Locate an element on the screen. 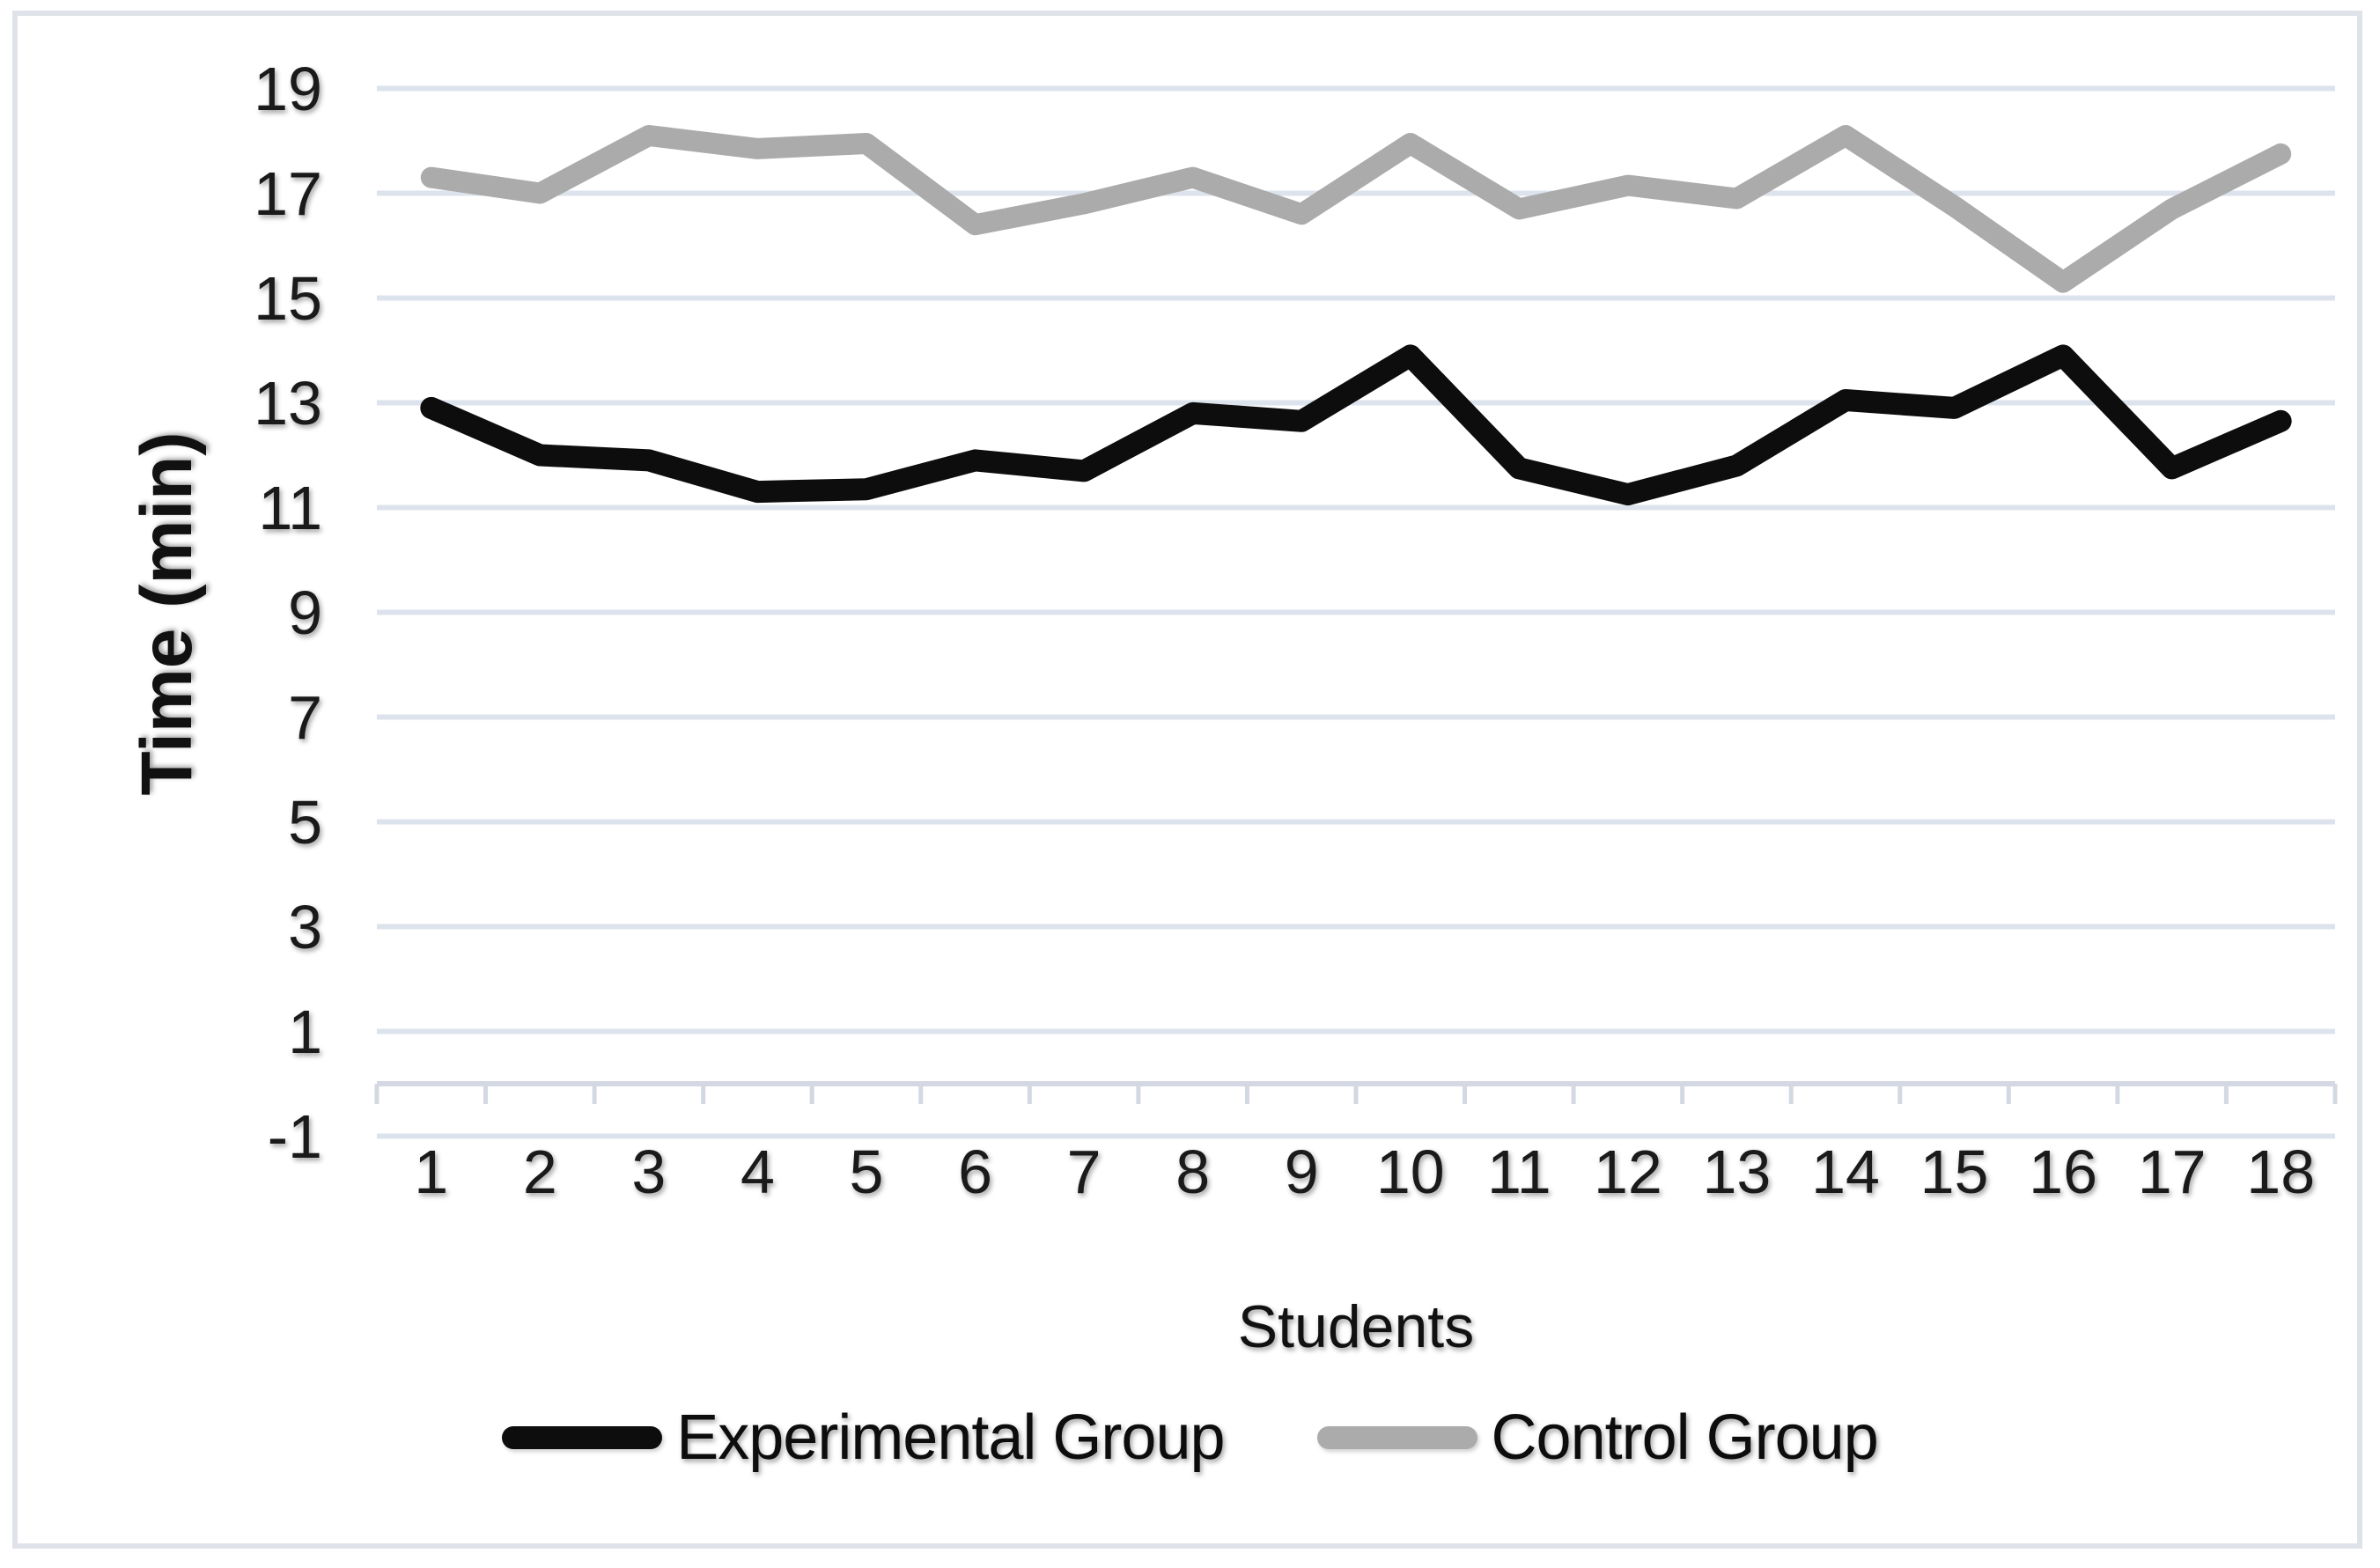  x-tick-label-17: 17 is located at coordinates (2172, 1171).